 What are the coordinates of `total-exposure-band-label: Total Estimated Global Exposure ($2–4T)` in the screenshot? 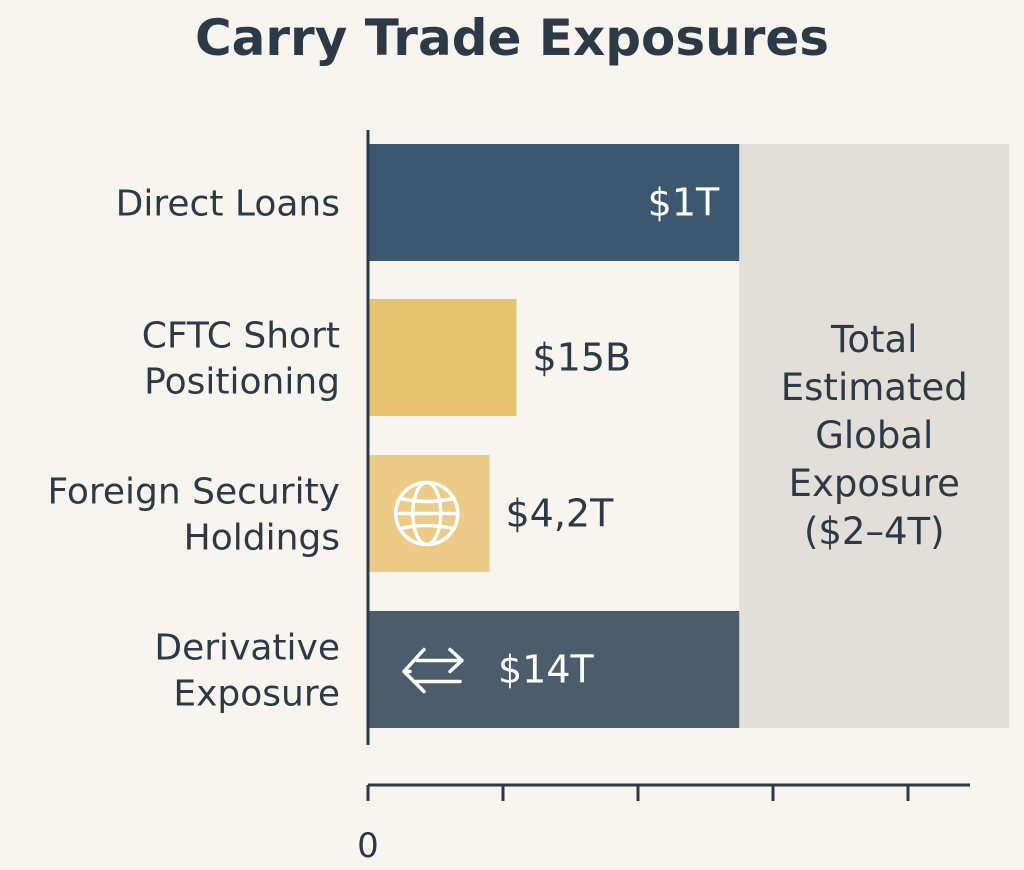 It's located at (874, 435).